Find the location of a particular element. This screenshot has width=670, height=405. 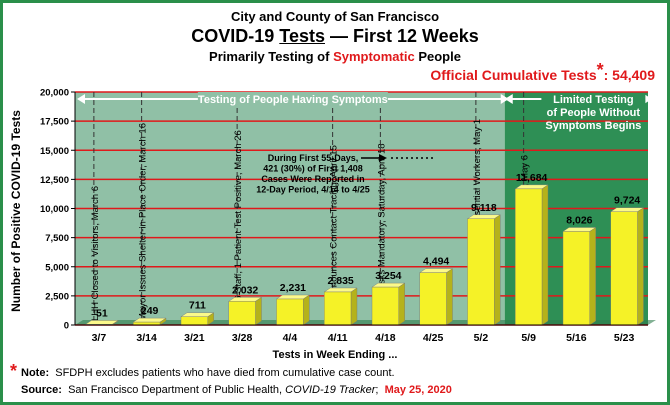

bar-value-label: 51 is located at coordinates (102, 313).